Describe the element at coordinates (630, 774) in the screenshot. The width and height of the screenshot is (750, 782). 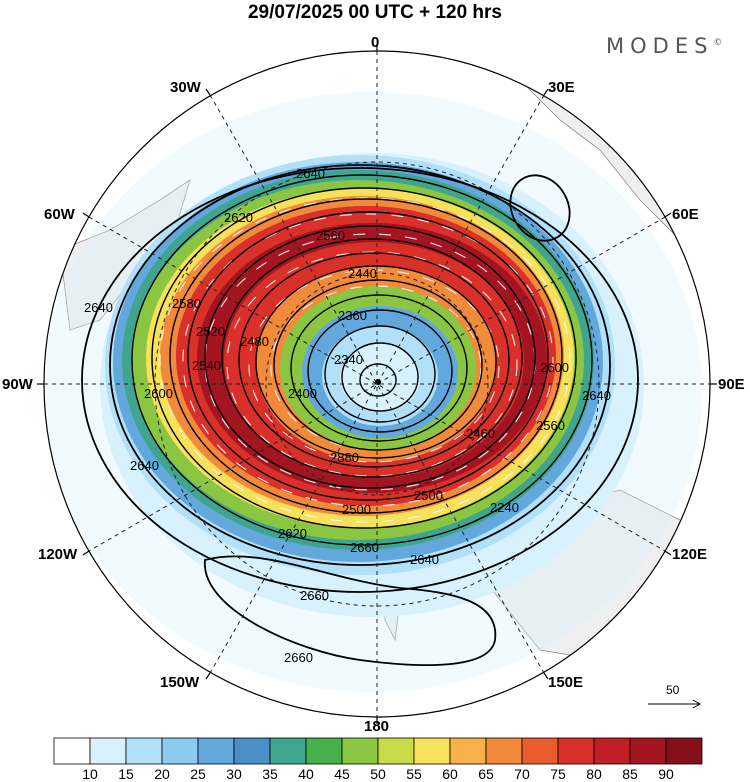
I see `colorbar-label: 85` at that location.